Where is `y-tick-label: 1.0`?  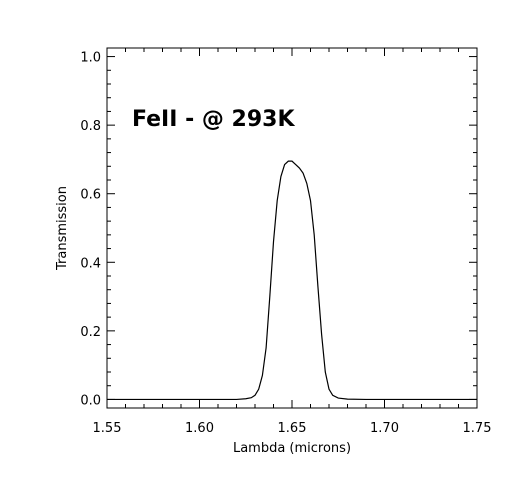 y-tick-label: 1.0 is located at coordinates (90, 58).